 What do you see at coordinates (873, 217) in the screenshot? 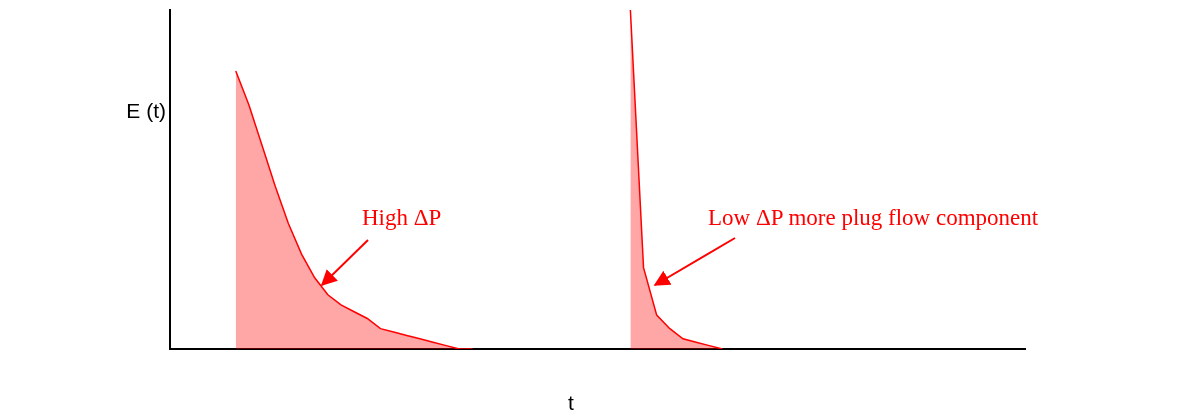
I see `annotation: Low ΔP more plug flow component` at bounding box center [873, 217].